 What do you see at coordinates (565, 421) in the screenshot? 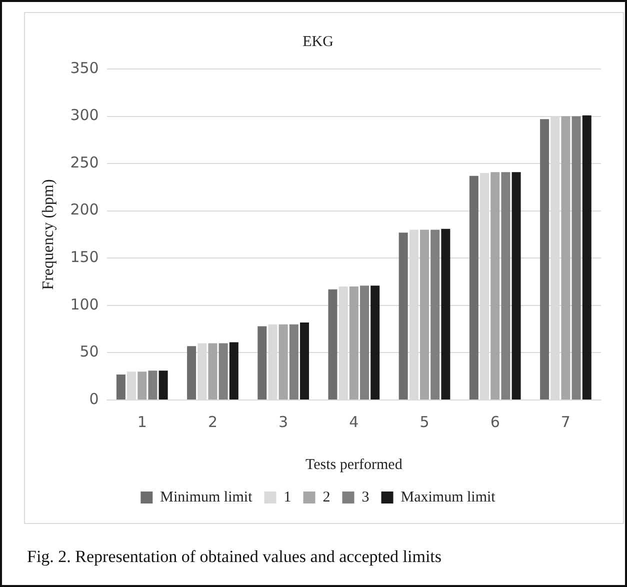
I see `x-tick-label: 7` at bounding box center [565, 421].